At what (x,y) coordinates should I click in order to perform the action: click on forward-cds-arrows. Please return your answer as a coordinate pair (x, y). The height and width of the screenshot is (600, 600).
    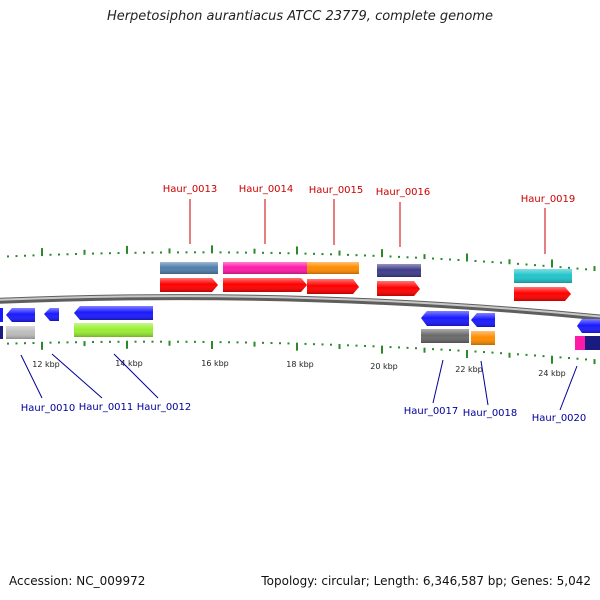
    Looking at the image, I should click on (365, 289).